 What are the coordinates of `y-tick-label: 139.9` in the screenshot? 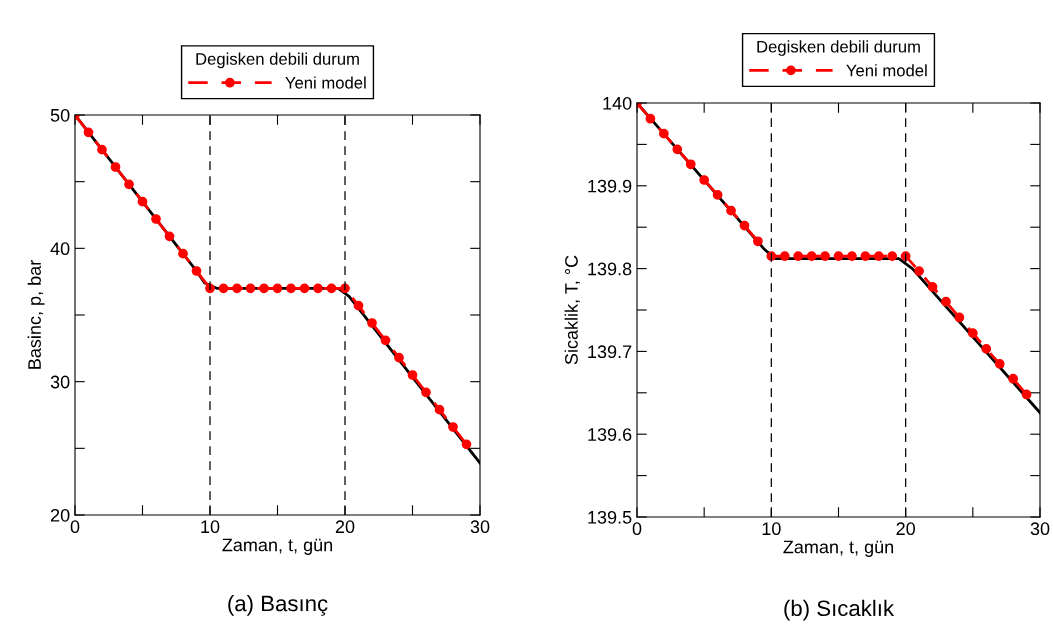 It's located at (610, 186).